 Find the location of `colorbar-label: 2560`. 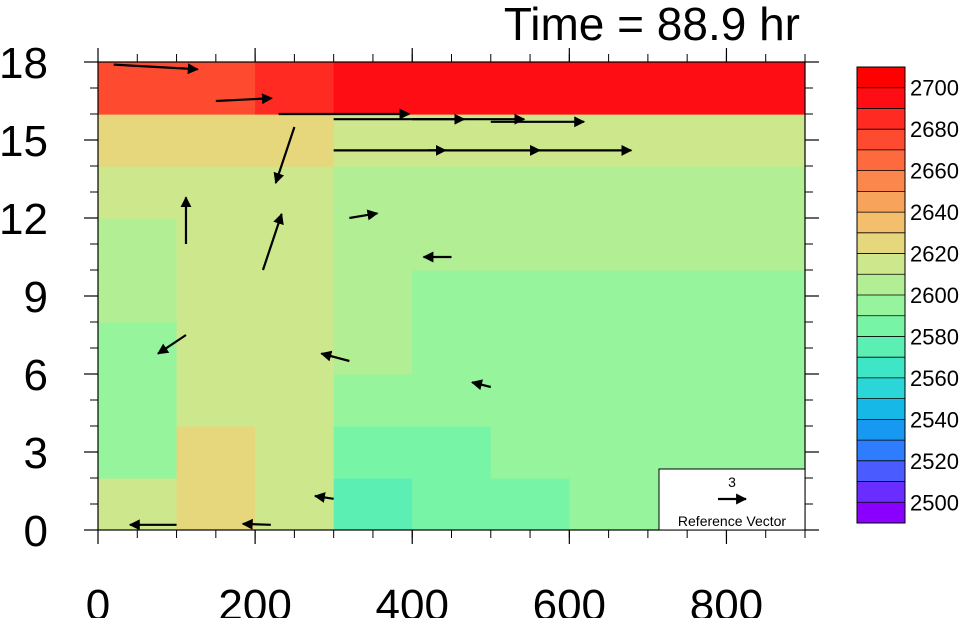

colorbar-label: 2560 is located at coordinates (934, 378).